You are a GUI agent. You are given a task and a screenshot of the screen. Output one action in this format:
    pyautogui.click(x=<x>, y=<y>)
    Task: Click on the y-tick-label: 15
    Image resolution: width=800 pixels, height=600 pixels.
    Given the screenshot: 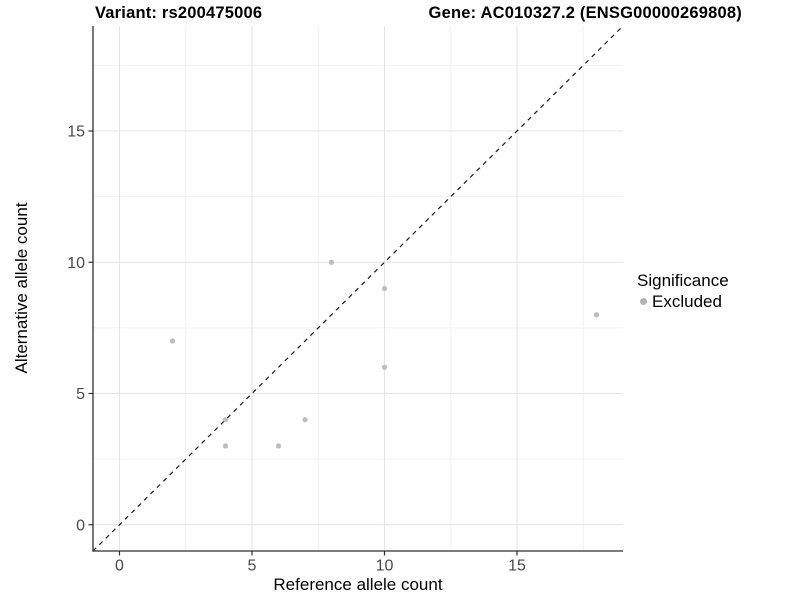 What is the action you would take?
    pyautogui.click(x=76, y=132)
    